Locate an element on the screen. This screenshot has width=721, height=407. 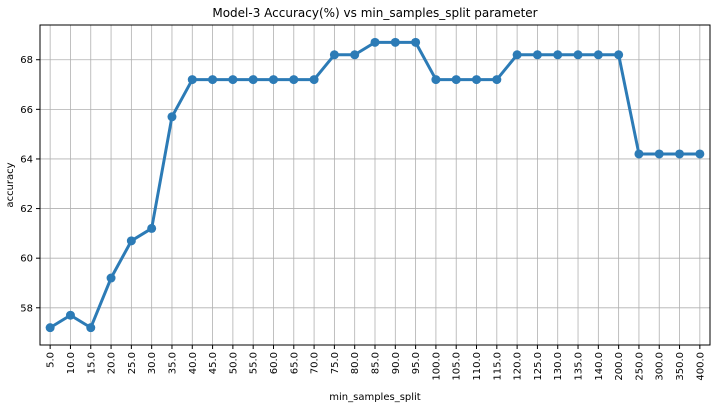
x-tick-label: 140.0 is located at coordinates (599, 366).